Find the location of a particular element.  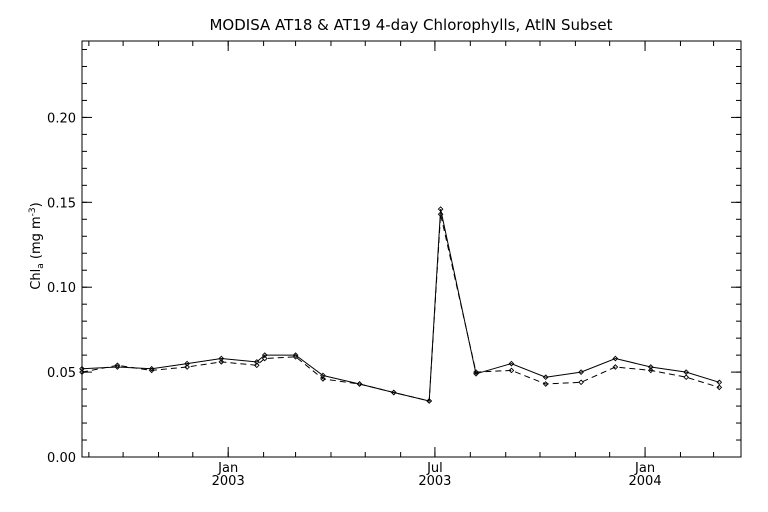

y-axis-label: Chla (mg m-3) is located at coordinates (37, 245).